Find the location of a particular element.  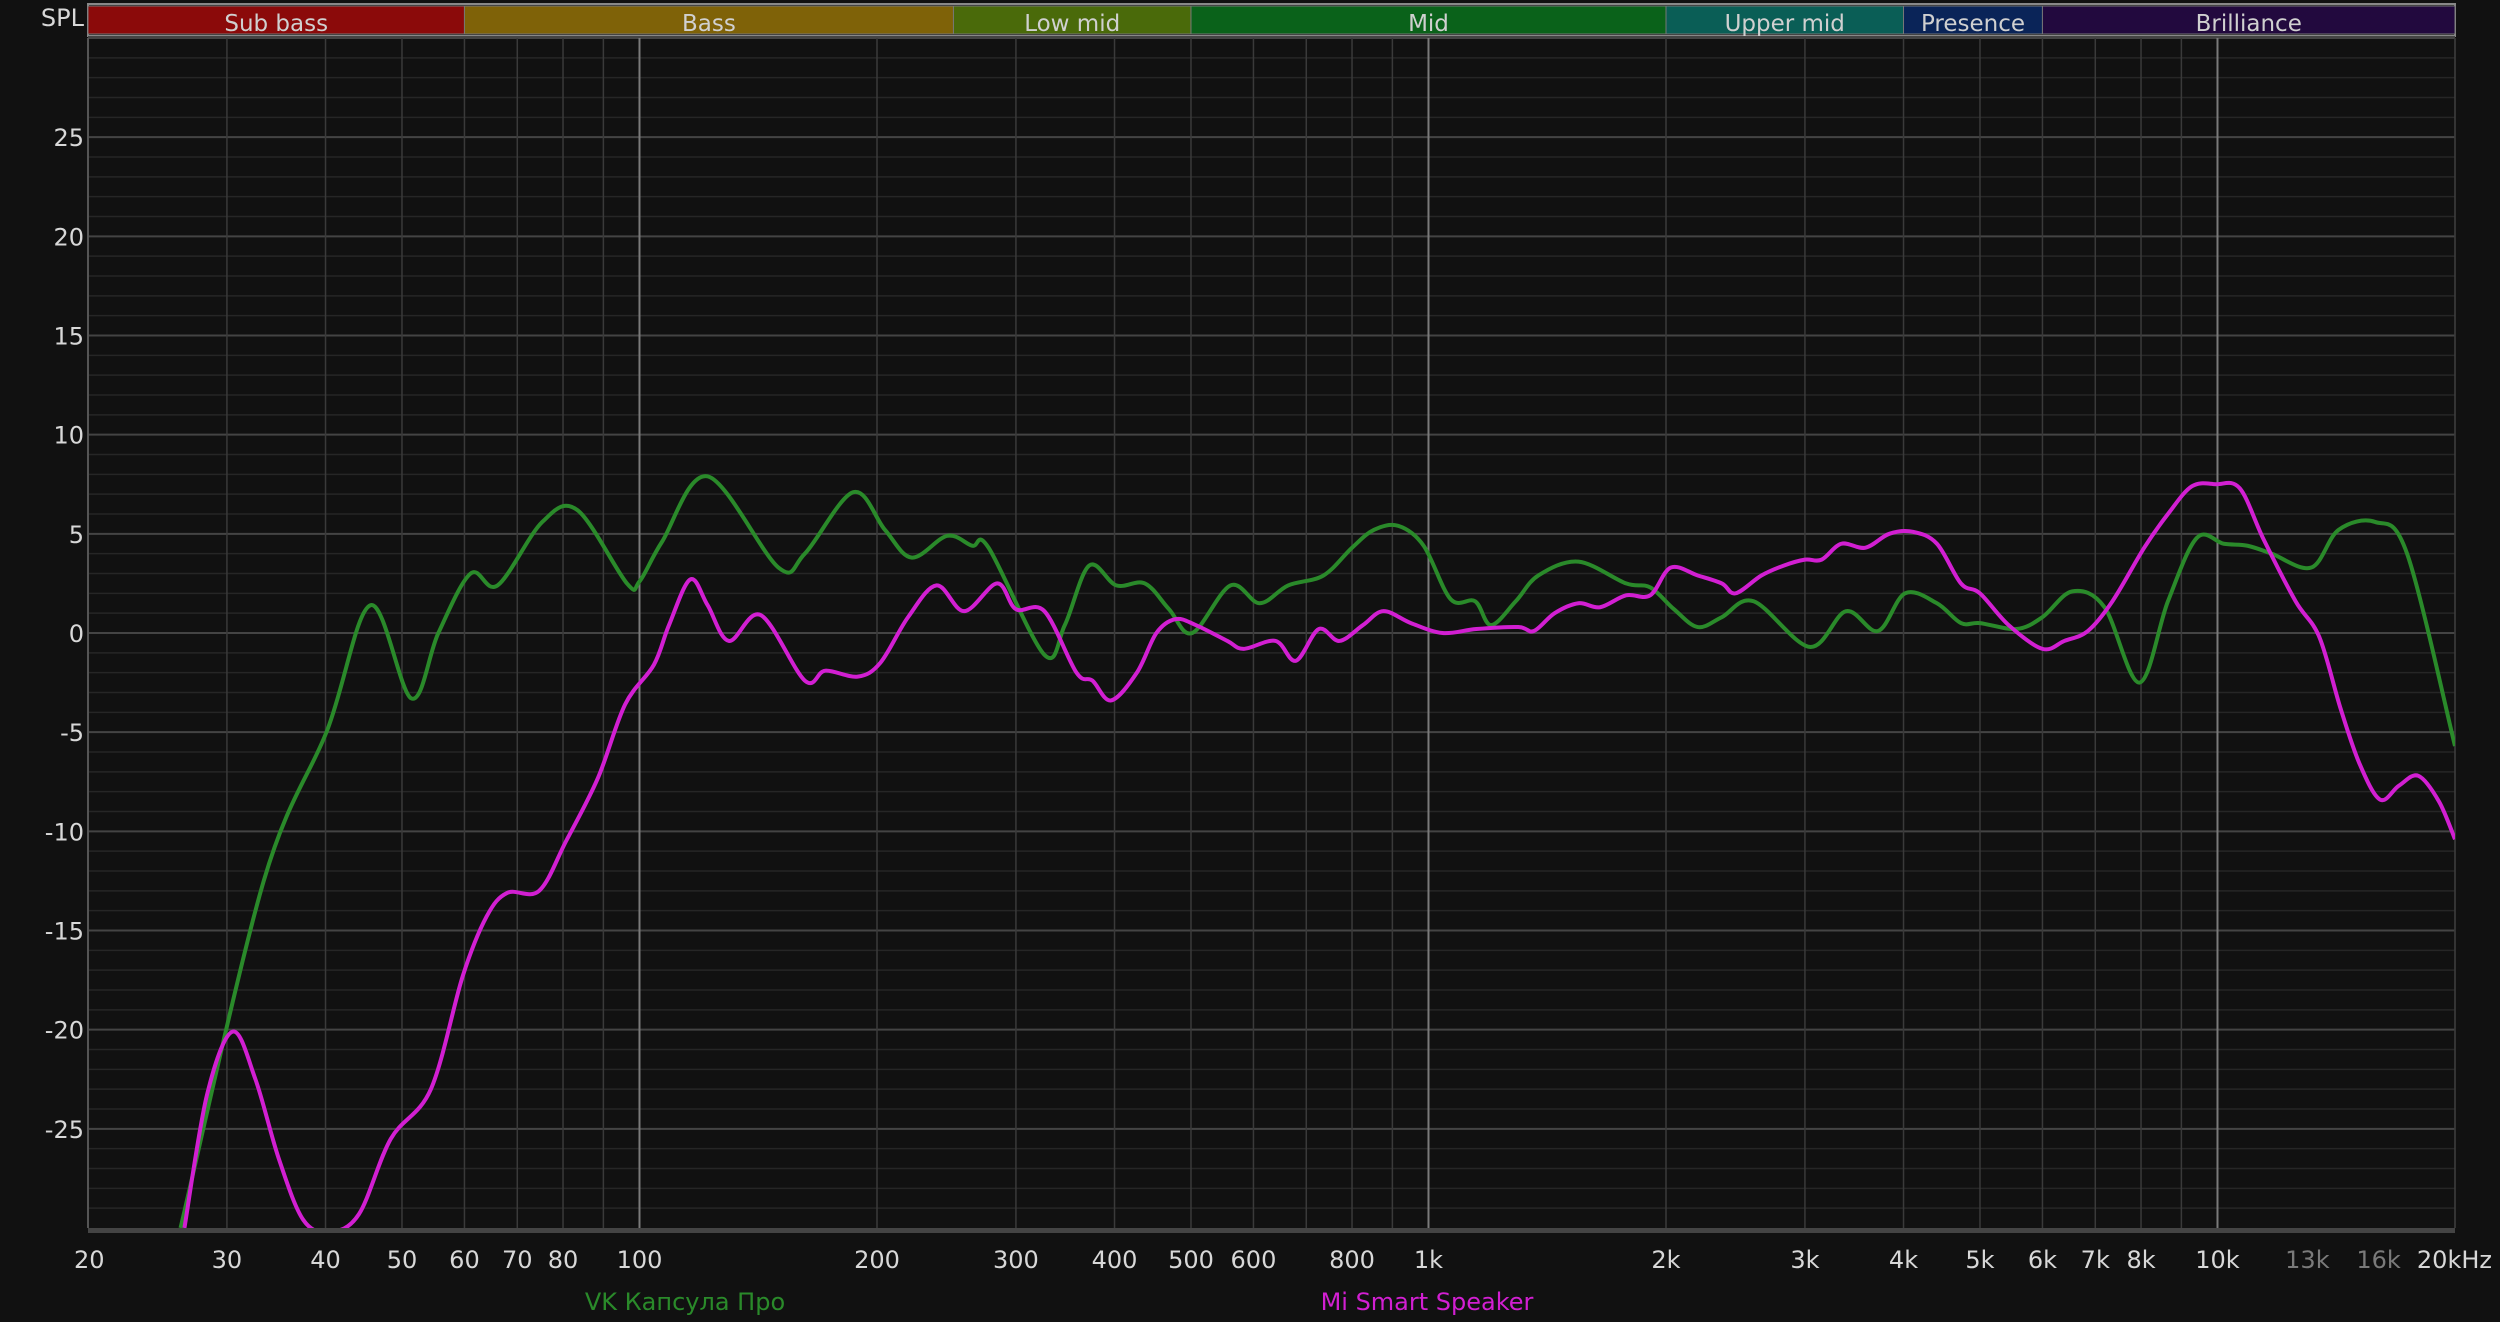

x-tick-label: 60 is located at coordinates (464, 1260).